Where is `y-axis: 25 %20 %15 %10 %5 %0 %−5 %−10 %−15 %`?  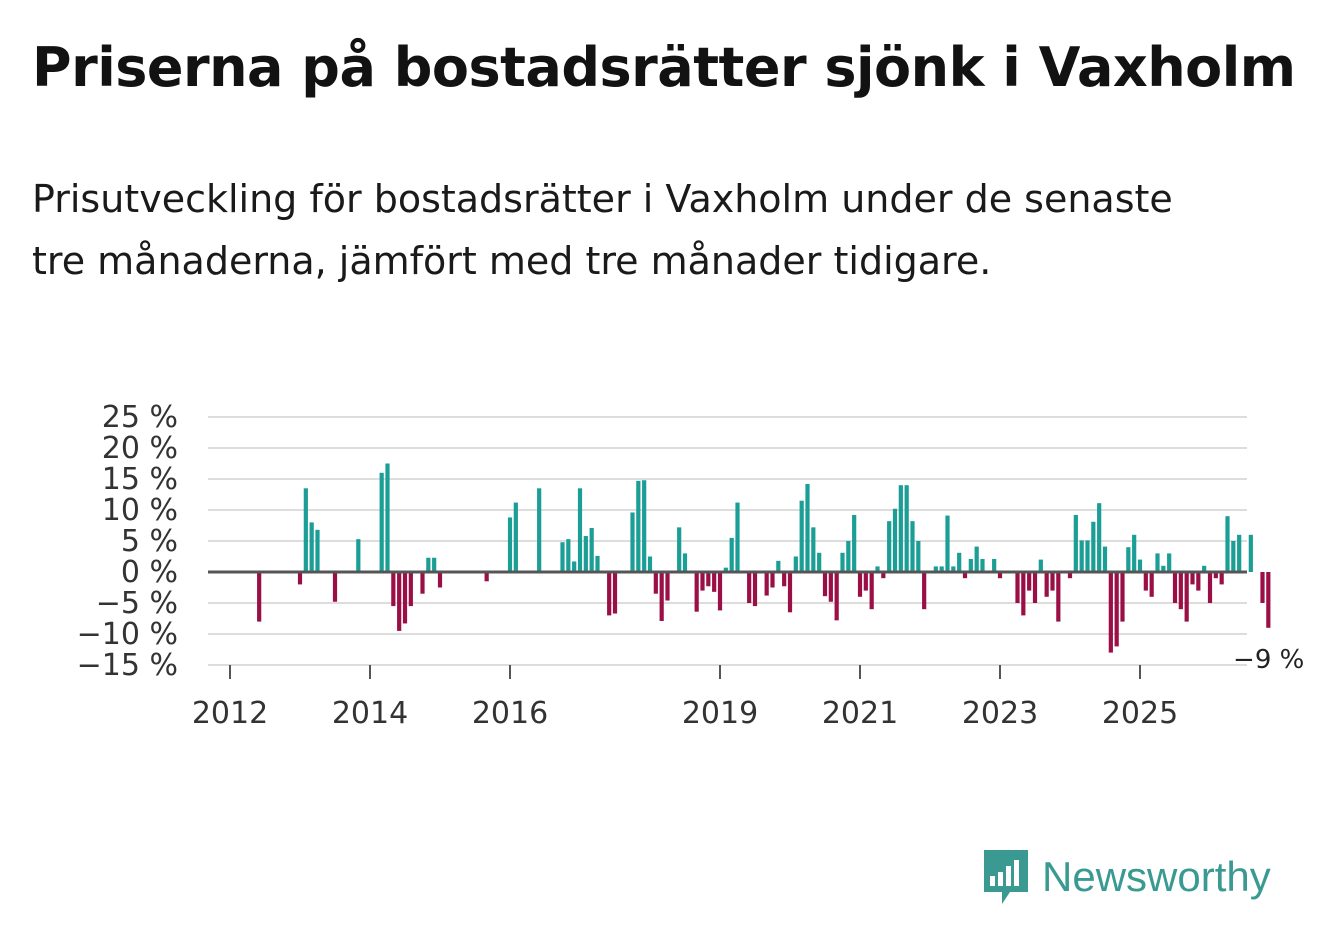
y-axis: 25 %20 %15 %10 %5 %0 %−5 %−10 %−15 % is located at coordinates (127, 541).